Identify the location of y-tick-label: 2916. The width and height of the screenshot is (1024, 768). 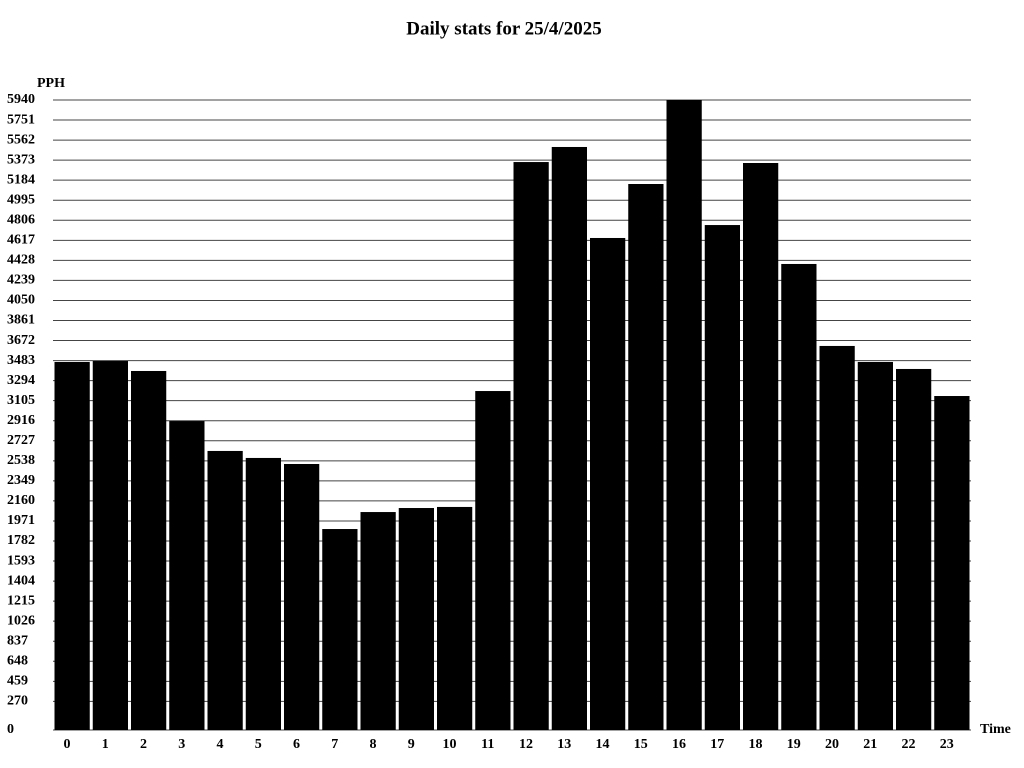
(21, 420).